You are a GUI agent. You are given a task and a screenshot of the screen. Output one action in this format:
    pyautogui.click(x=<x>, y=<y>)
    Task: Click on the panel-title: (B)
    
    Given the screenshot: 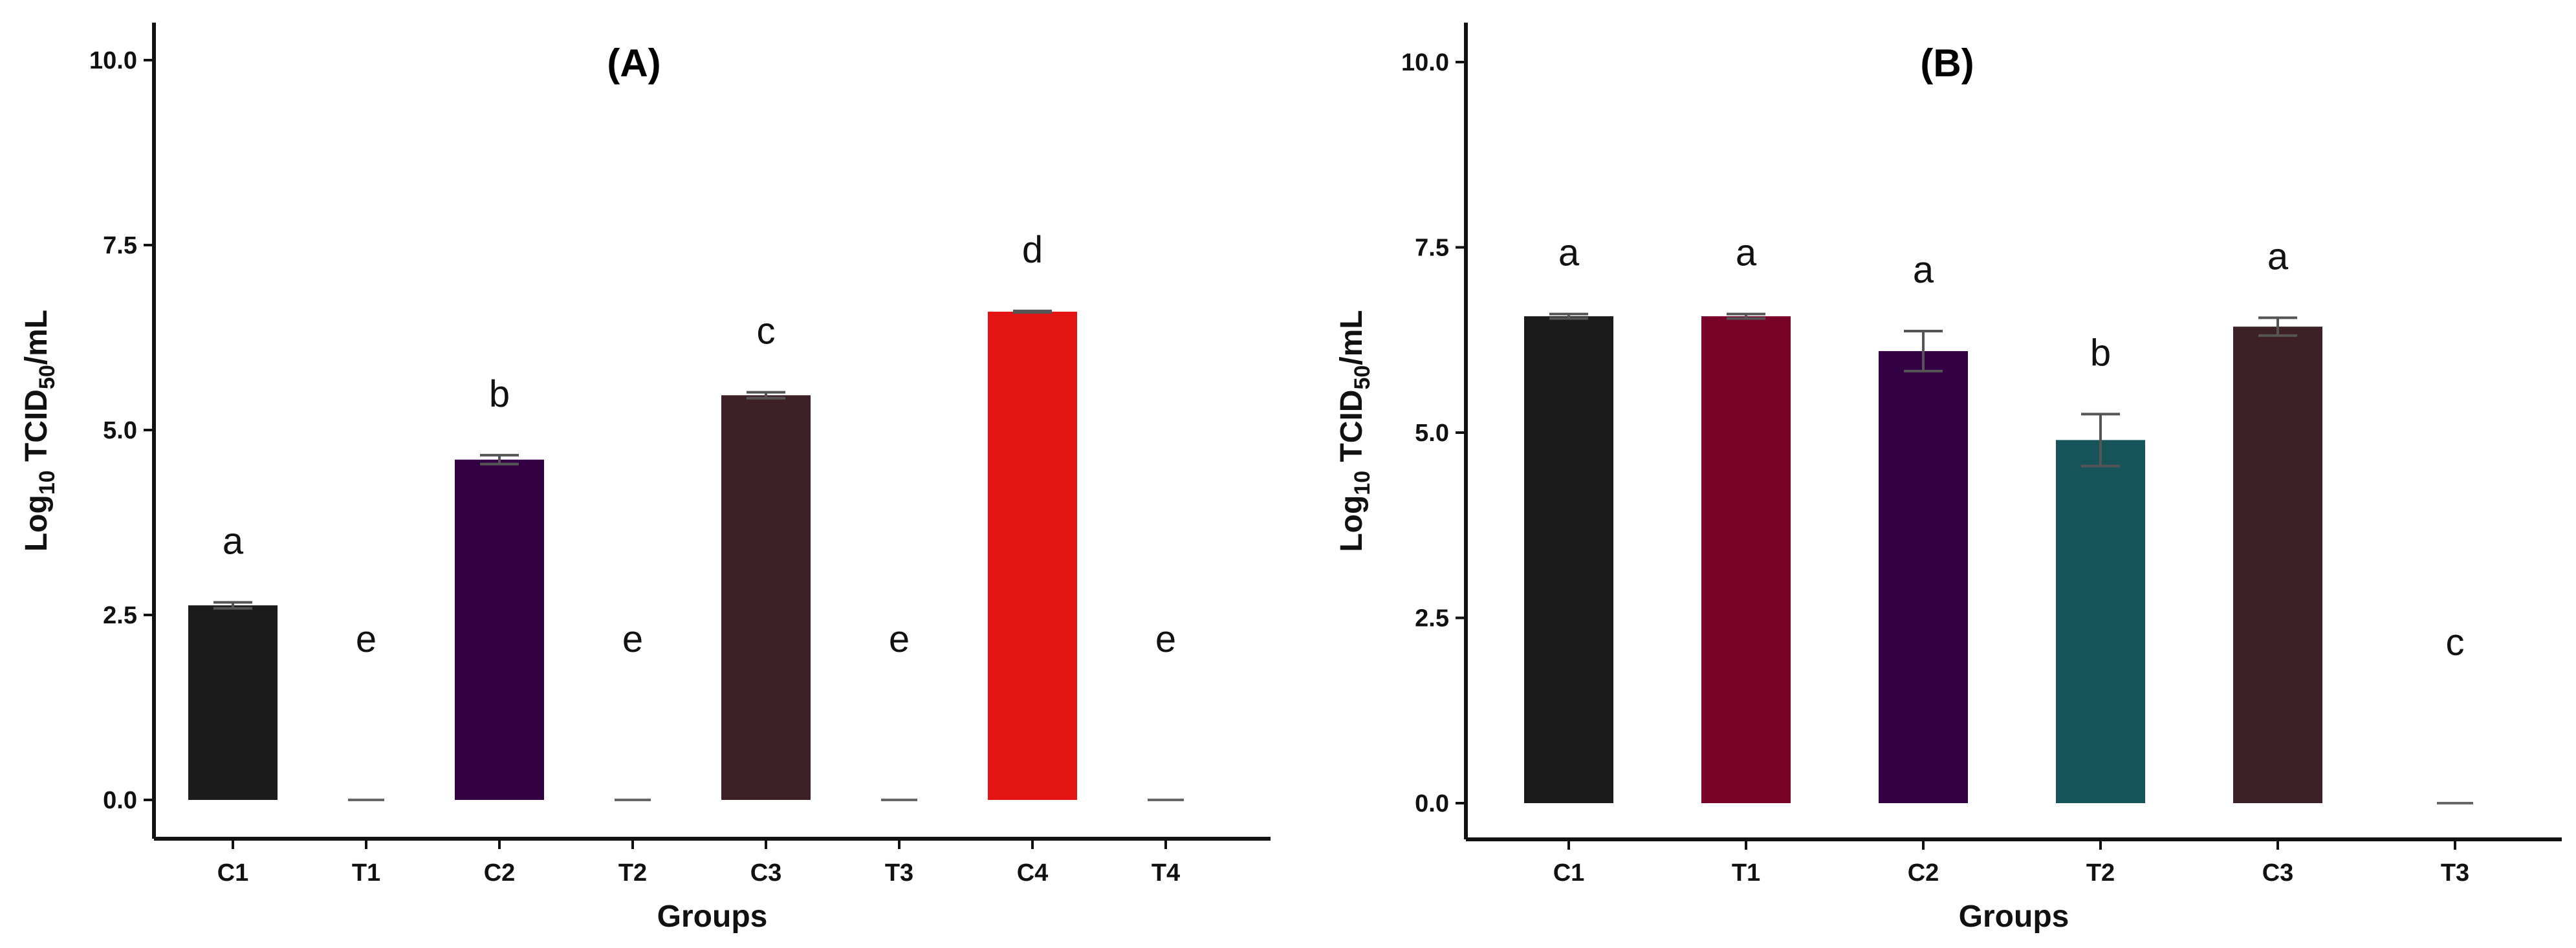 What is the action you would take?
    pyautogui.click(x=1947, y=63)
    